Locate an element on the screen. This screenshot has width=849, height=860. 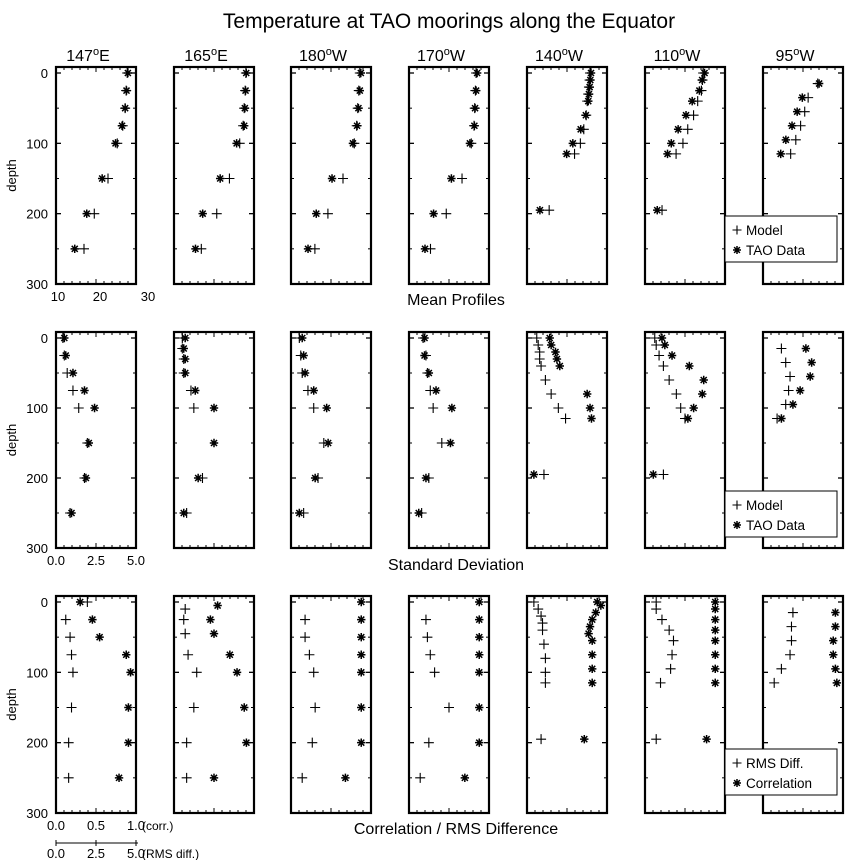
x-tick-label: 0.0 is located at coordinates (56, 825).